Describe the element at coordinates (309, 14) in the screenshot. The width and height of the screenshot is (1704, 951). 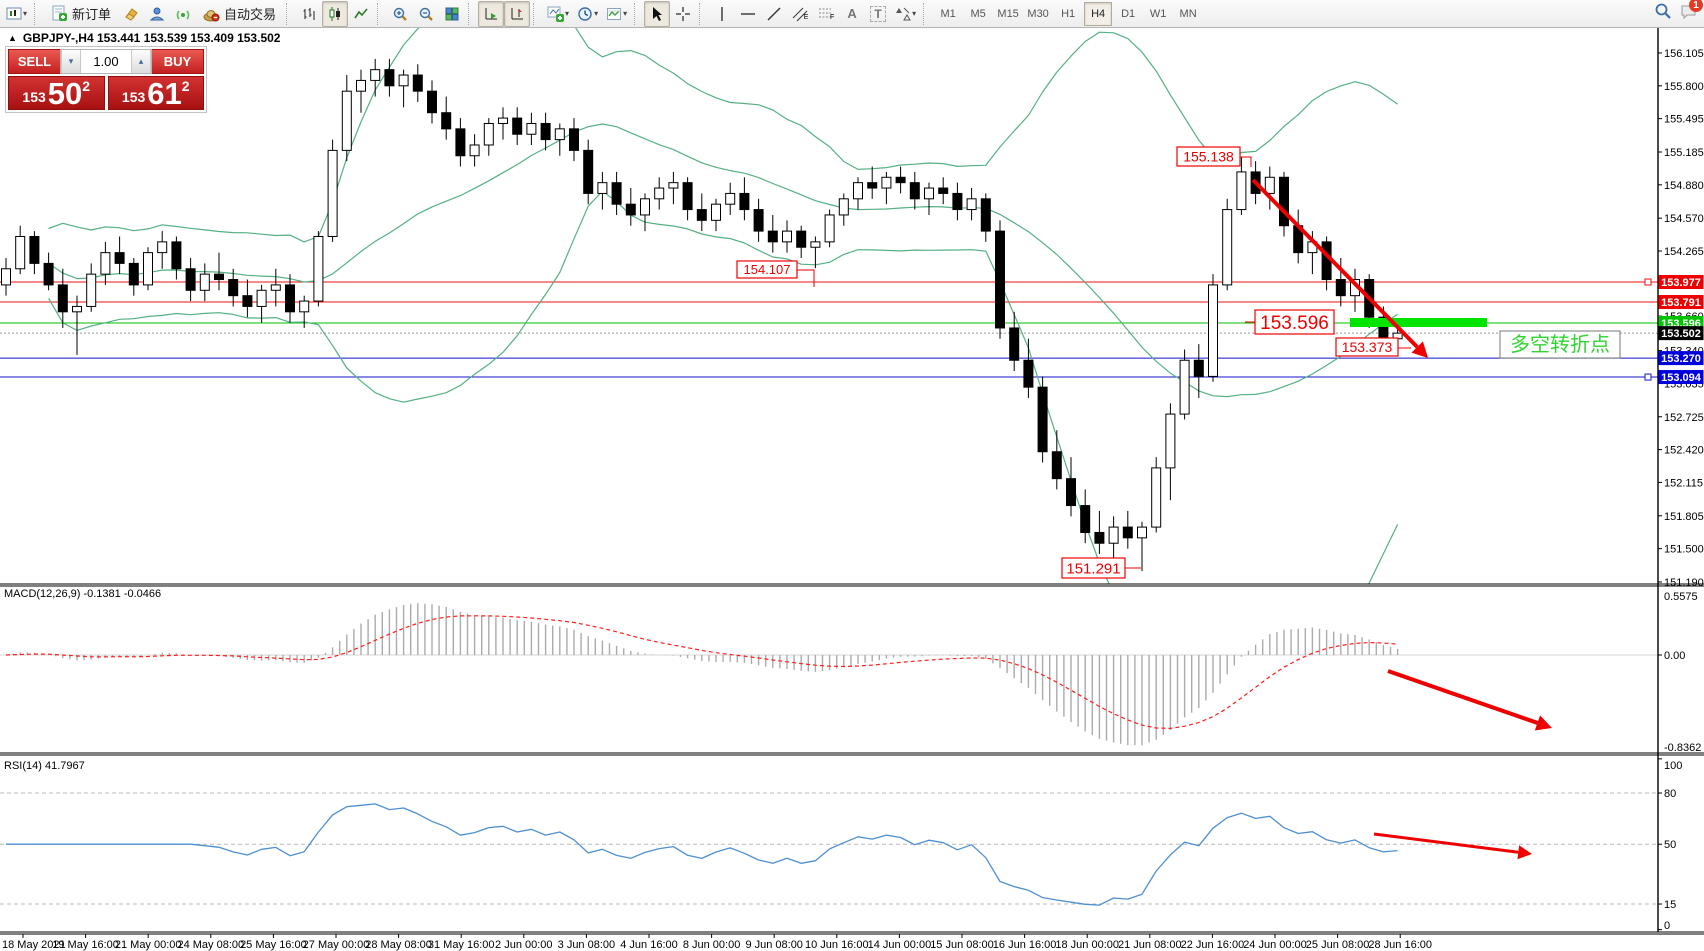
I see `bar-chart-button` at that location.